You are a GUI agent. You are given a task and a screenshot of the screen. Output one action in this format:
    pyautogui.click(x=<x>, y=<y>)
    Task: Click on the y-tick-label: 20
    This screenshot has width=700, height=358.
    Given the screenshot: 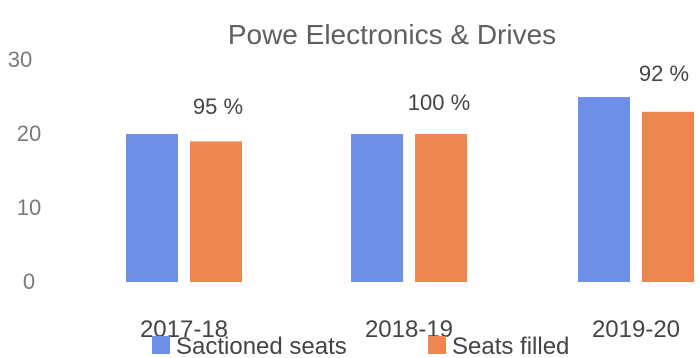 What is the action you would take?
    pyautogui.click(x=29, y=133)
    